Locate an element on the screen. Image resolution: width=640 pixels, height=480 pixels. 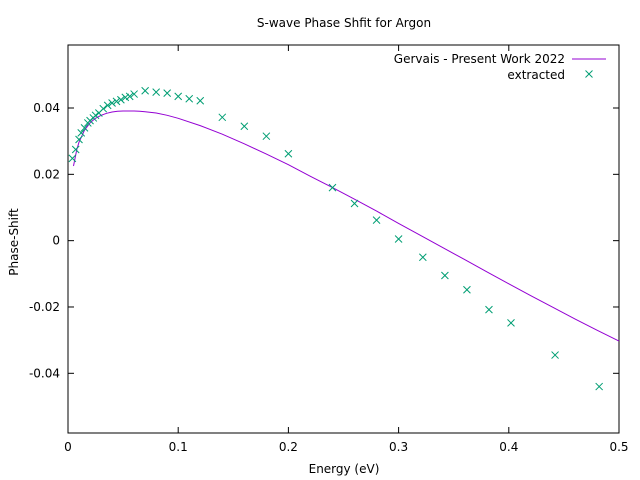
x-axis-label: Energy (eV) is located at coordinates (344, 469).